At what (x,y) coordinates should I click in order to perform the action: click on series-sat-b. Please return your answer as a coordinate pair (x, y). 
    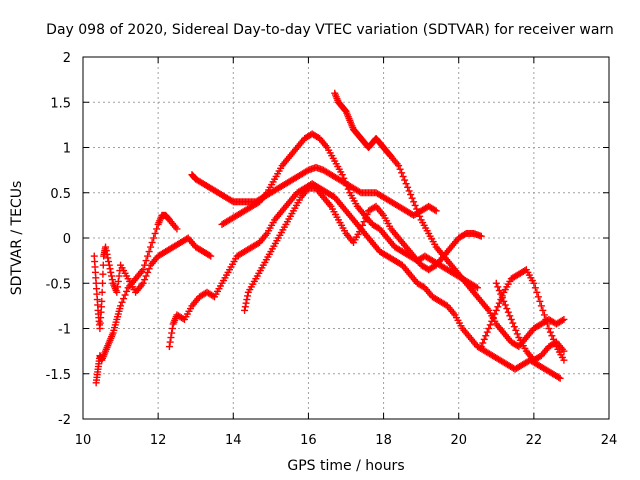
    Looking at the image, I should click on (152, 283).